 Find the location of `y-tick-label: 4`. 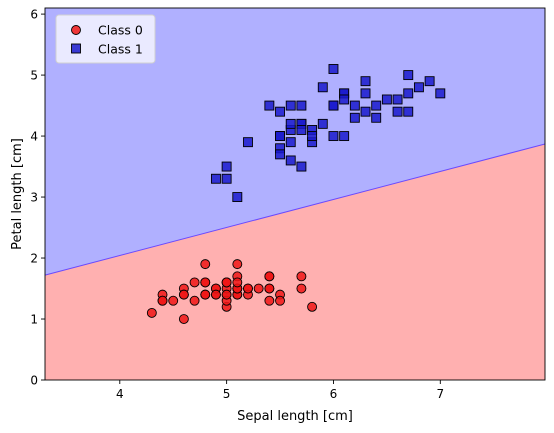

y-tick-label: 4 is located at coordinates (34, 137).